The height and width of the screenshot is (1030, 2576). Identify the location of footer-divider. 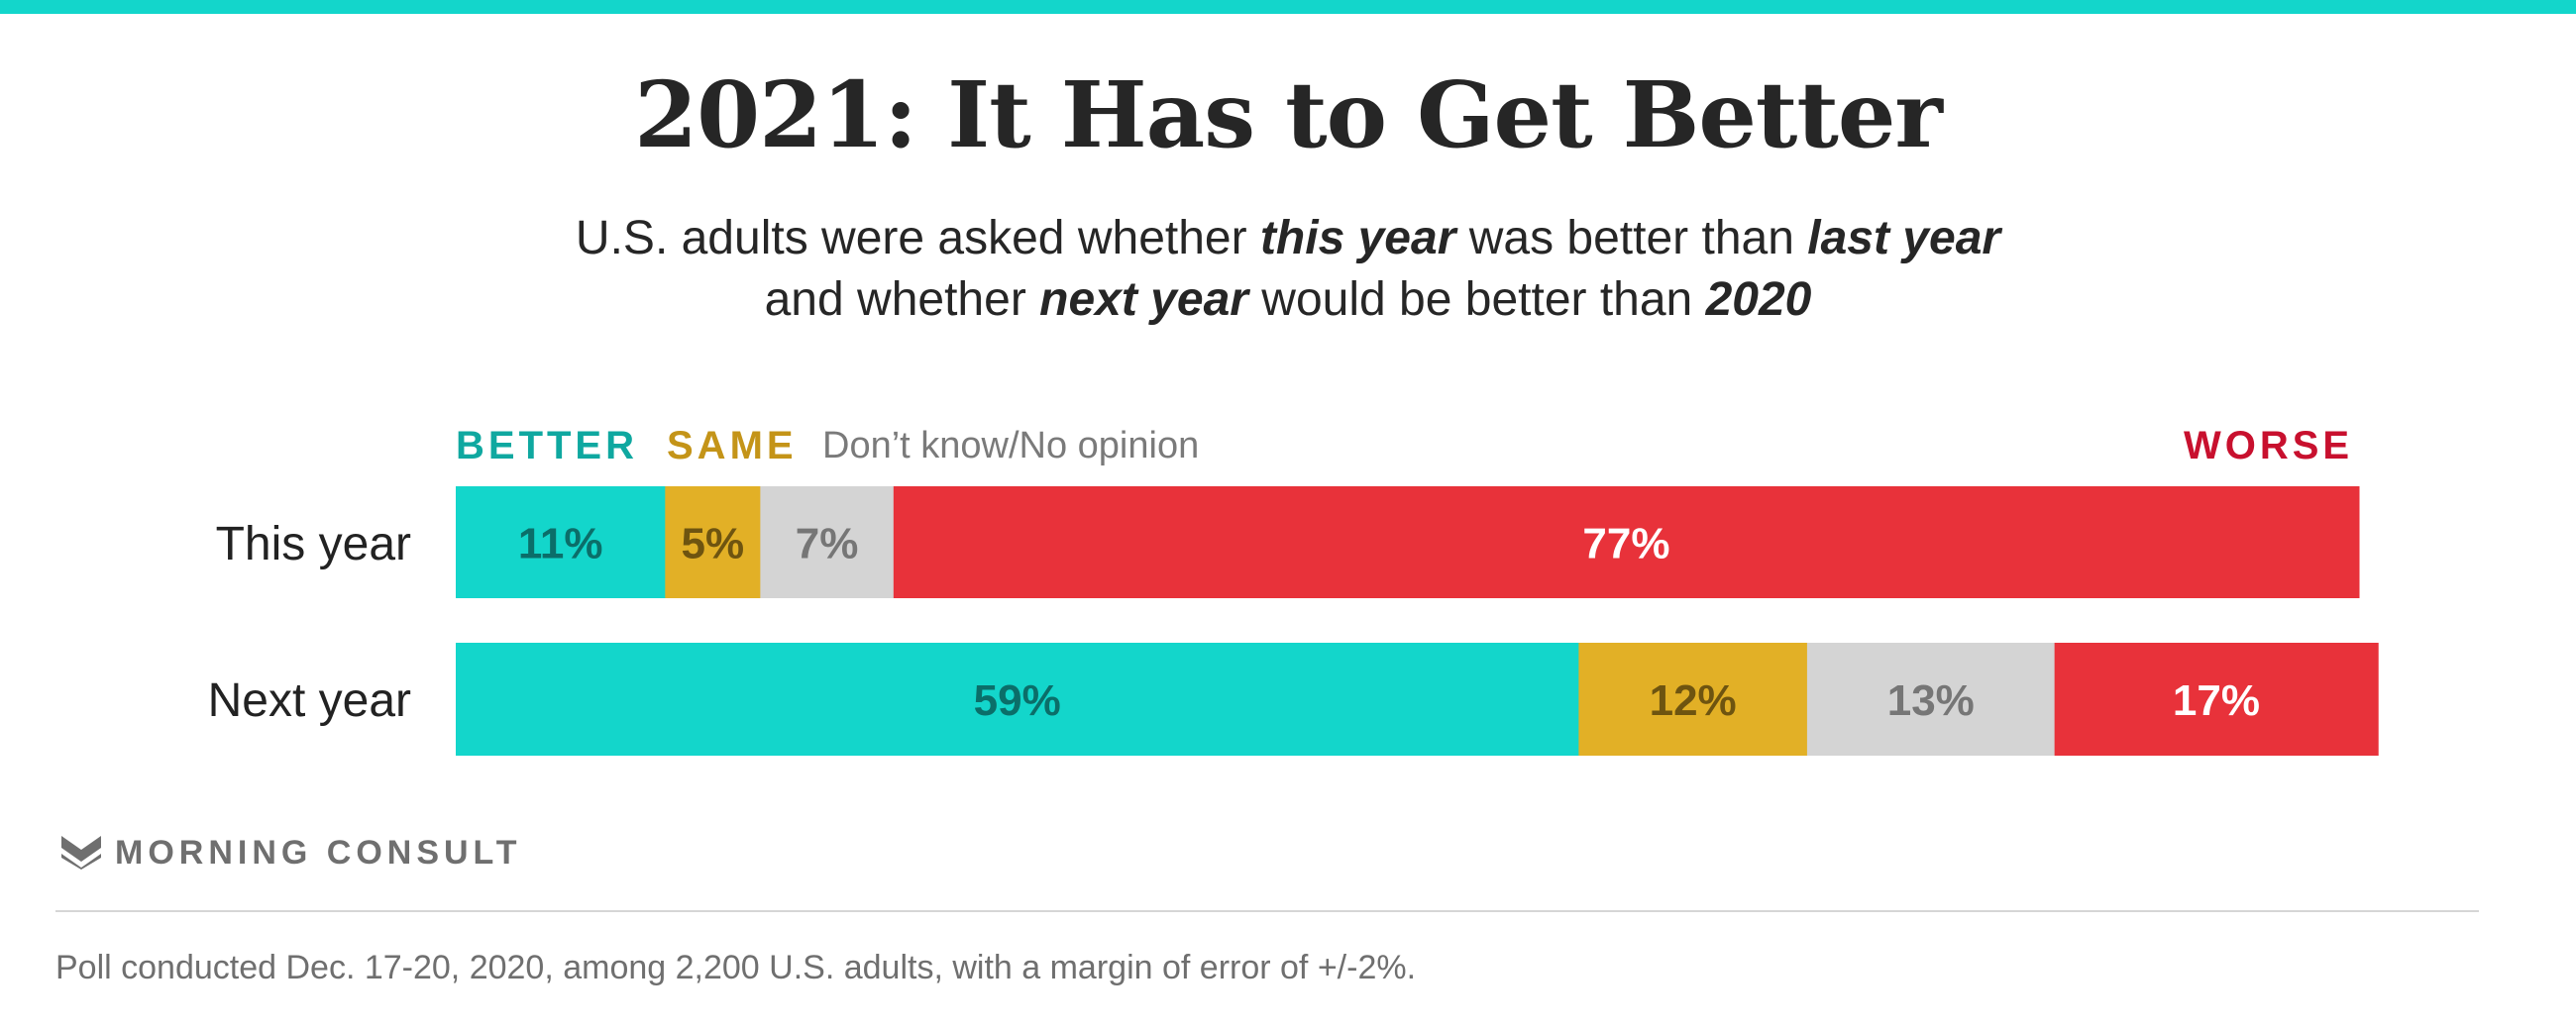
(1267, 911).